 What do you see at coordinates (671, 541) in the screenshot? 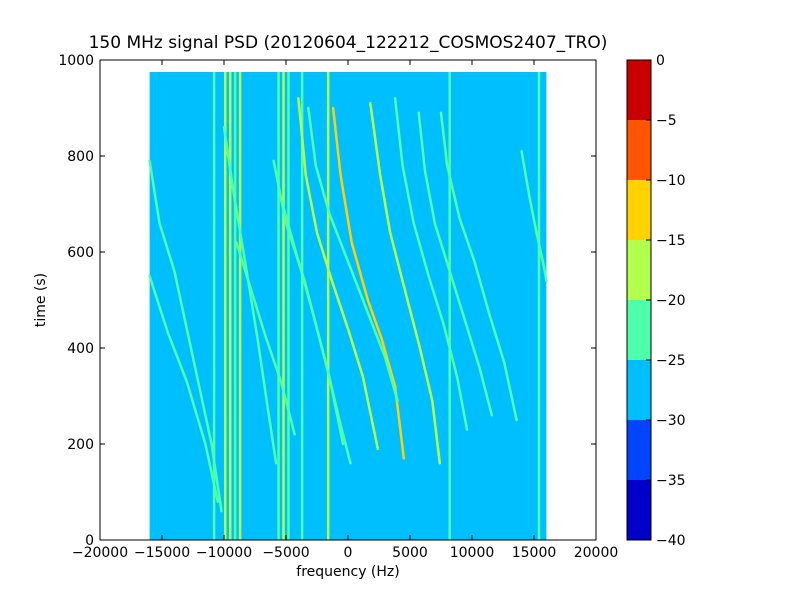
I see `colorbar-tick-label: −40` at bounding box center [671, 541].